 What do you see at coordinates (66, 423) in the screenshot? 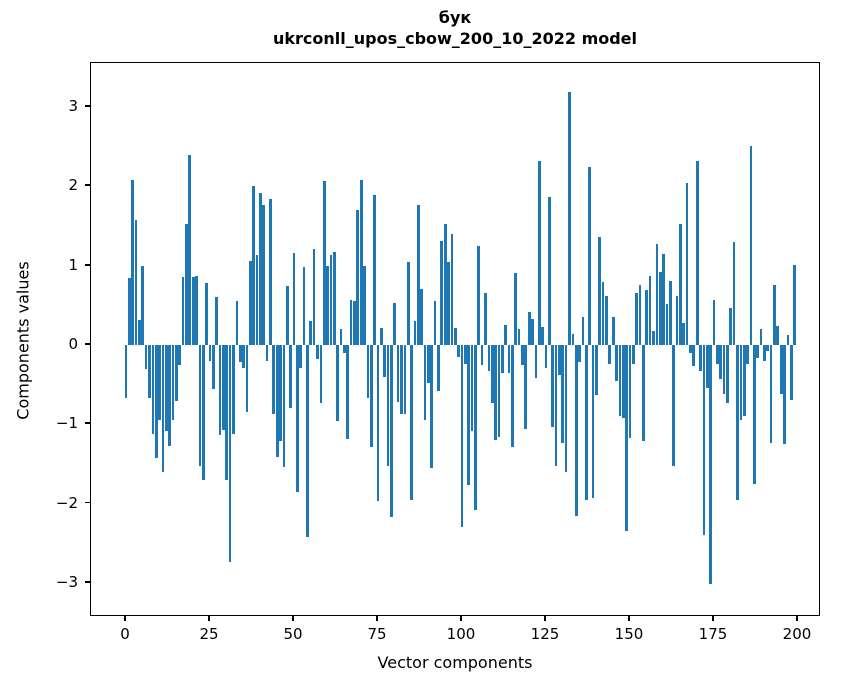
I see `y-tick-label--1: −1` at bounding box center [66, 423].